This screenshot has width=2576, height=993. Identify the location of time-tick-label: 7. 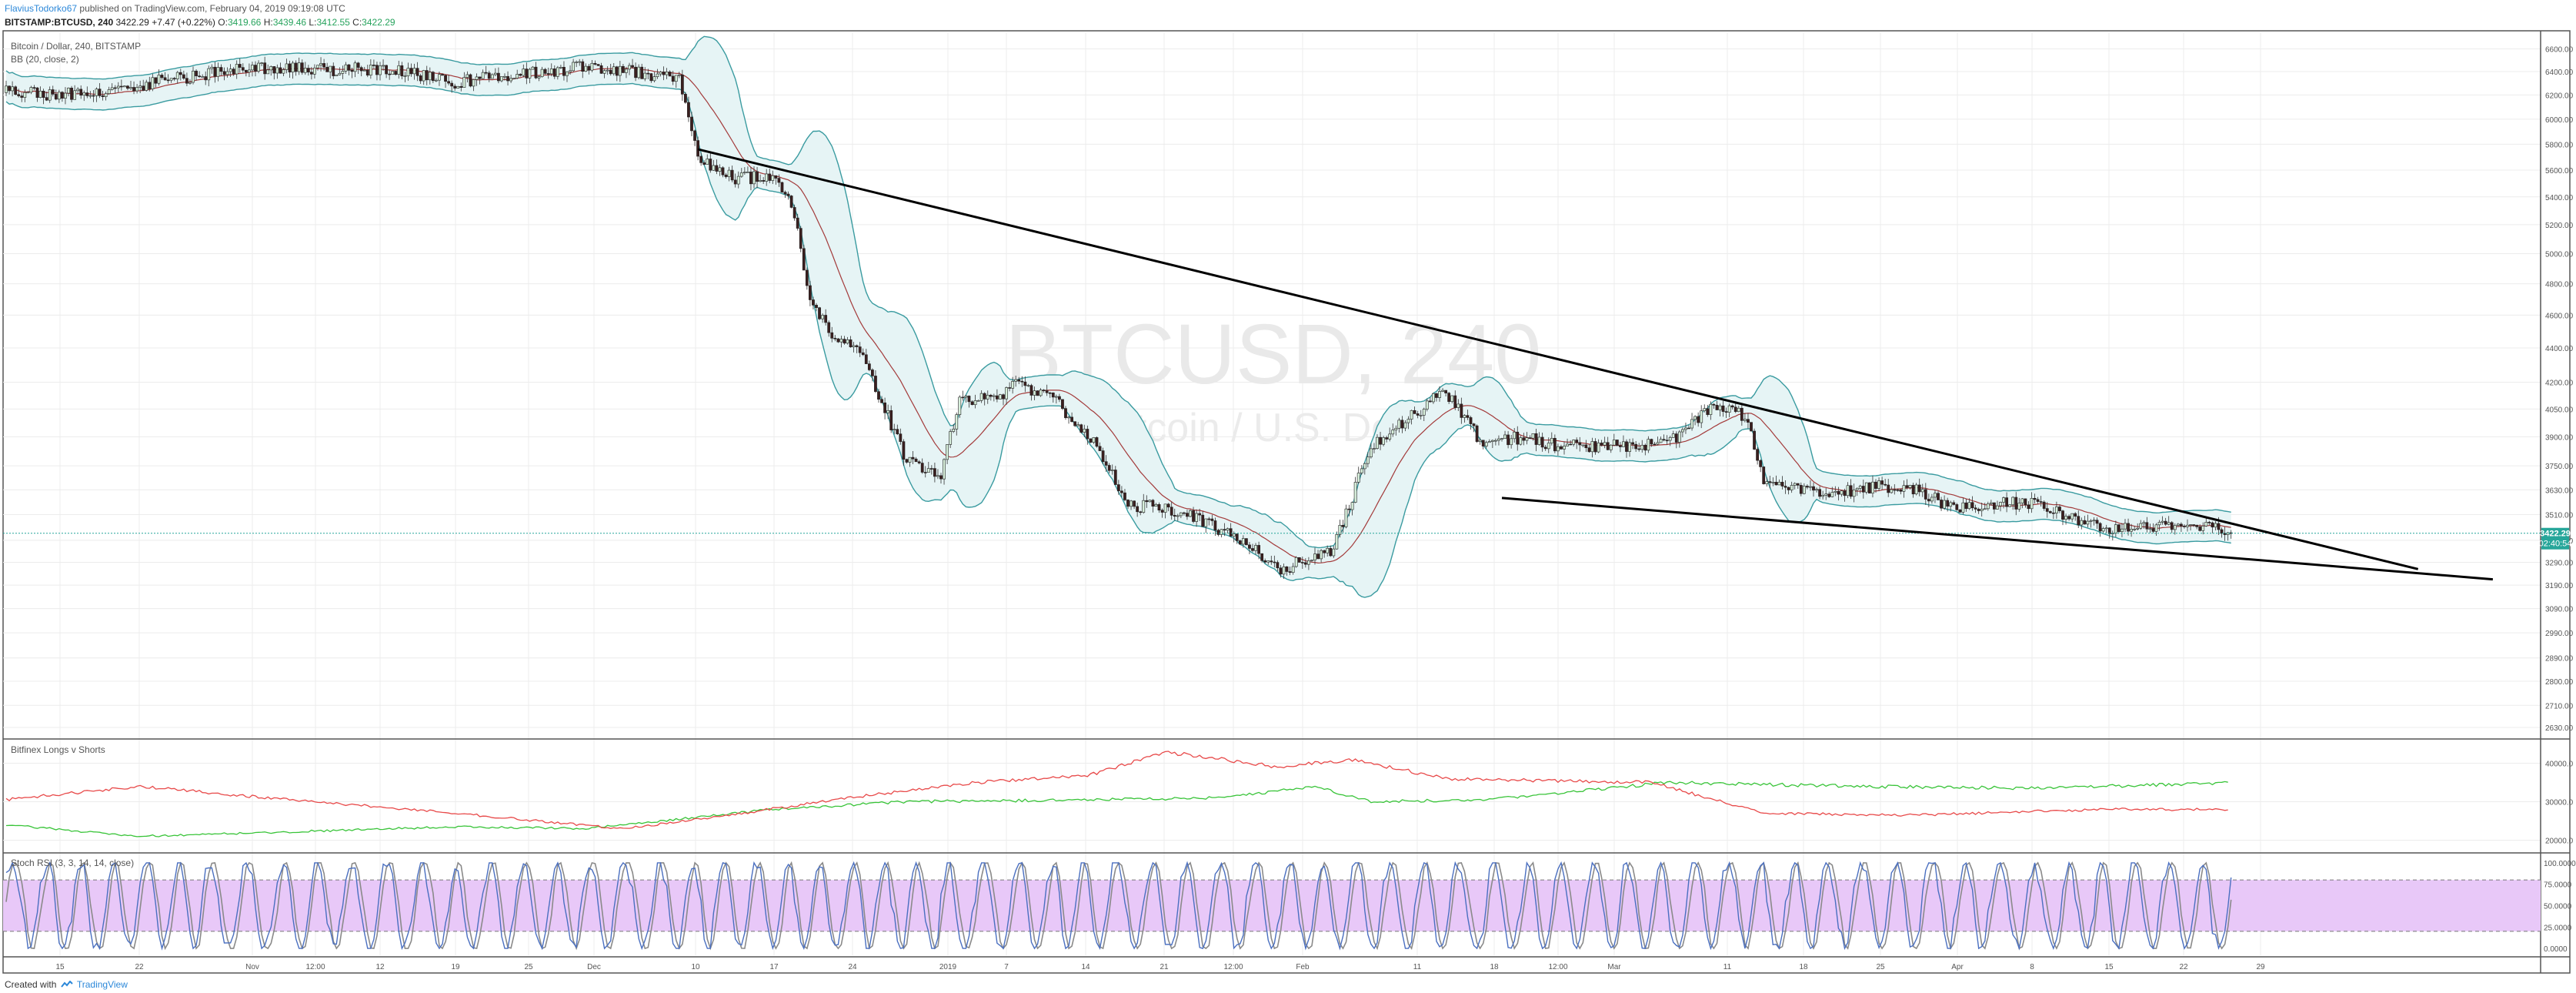
(1007, 967).